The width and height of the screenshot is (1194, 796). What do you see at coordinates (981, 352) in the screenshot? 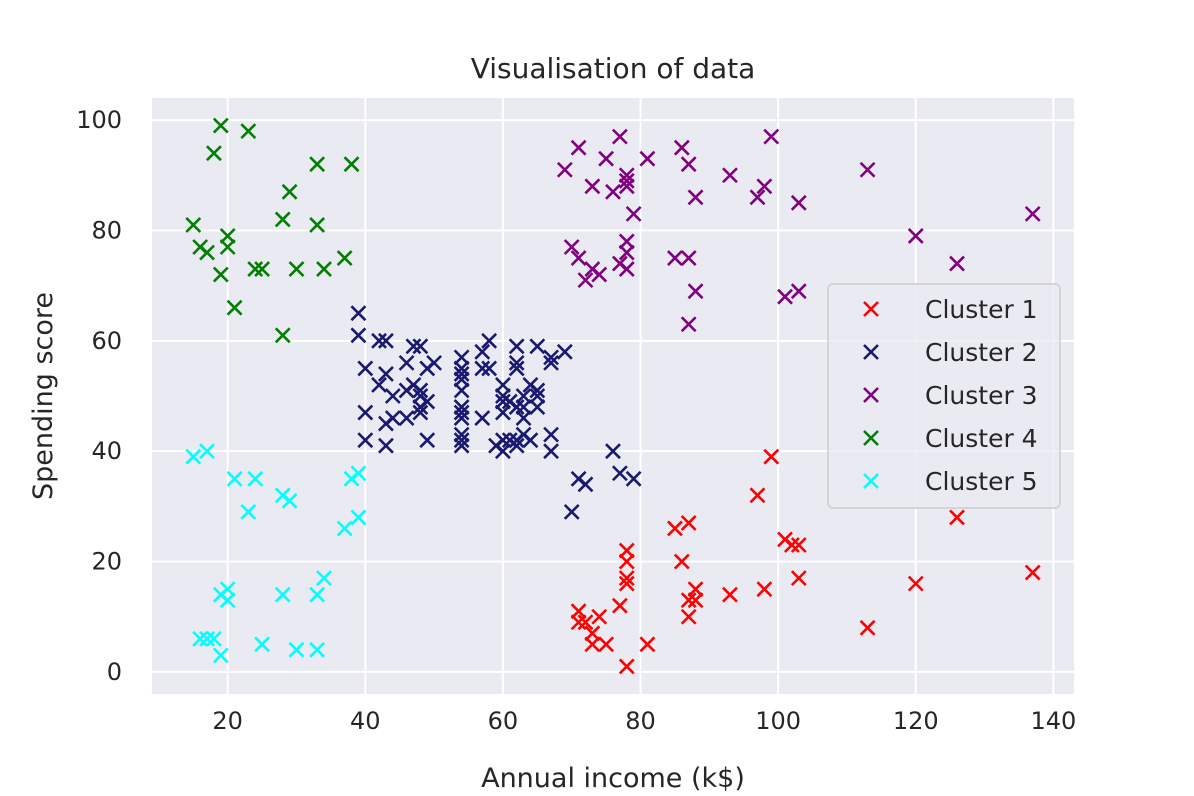
I see `legend-label: Cluster 2` at bounding box center [981, 352].